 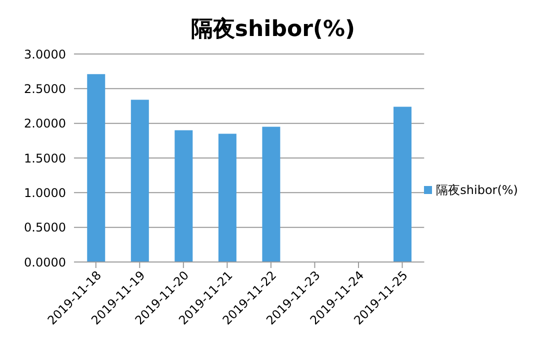 I want to click on y-tick-label: 1.0000, so click(x=45, y=193).